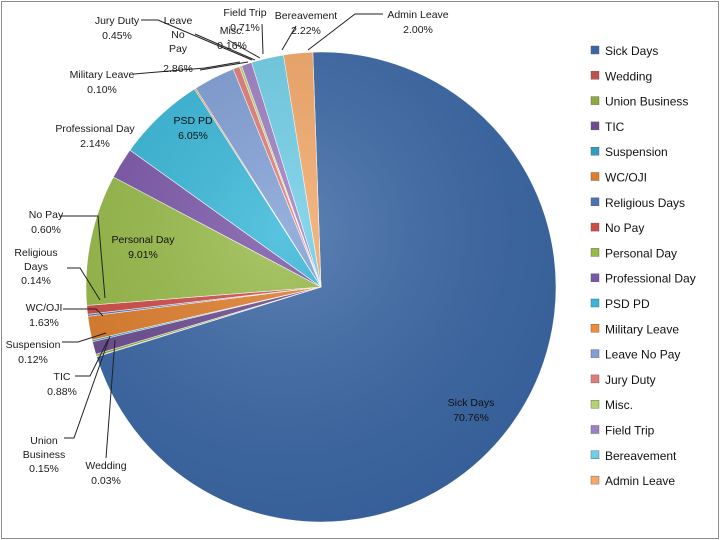 The width and height of the screenshot is (720, 540). I want to click on data-label-tic: TIC 0.88%, so click(62, 384).